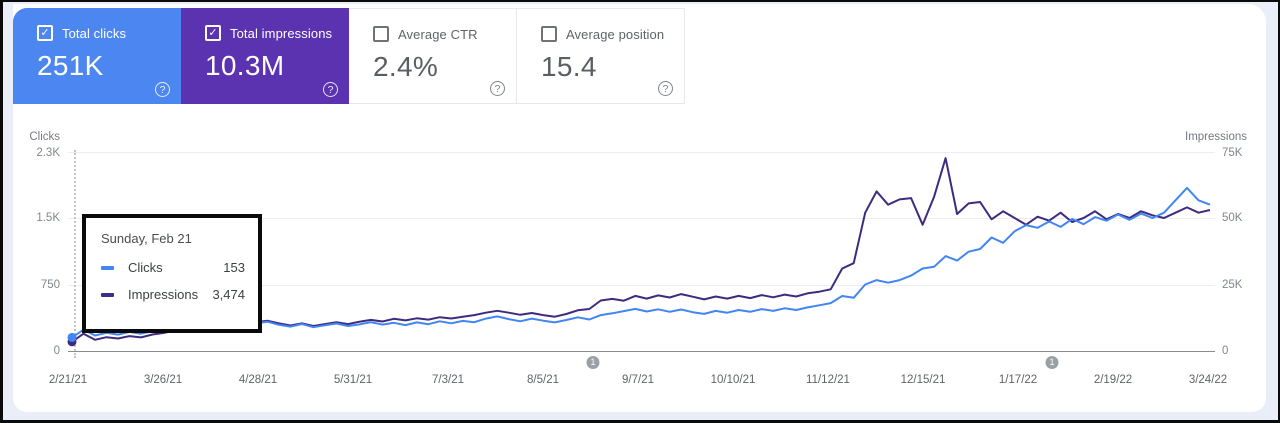 The image size is (1280, 423). I want to click on tooltip-row-impressions: Impressions 3,474, so click(173, 294).